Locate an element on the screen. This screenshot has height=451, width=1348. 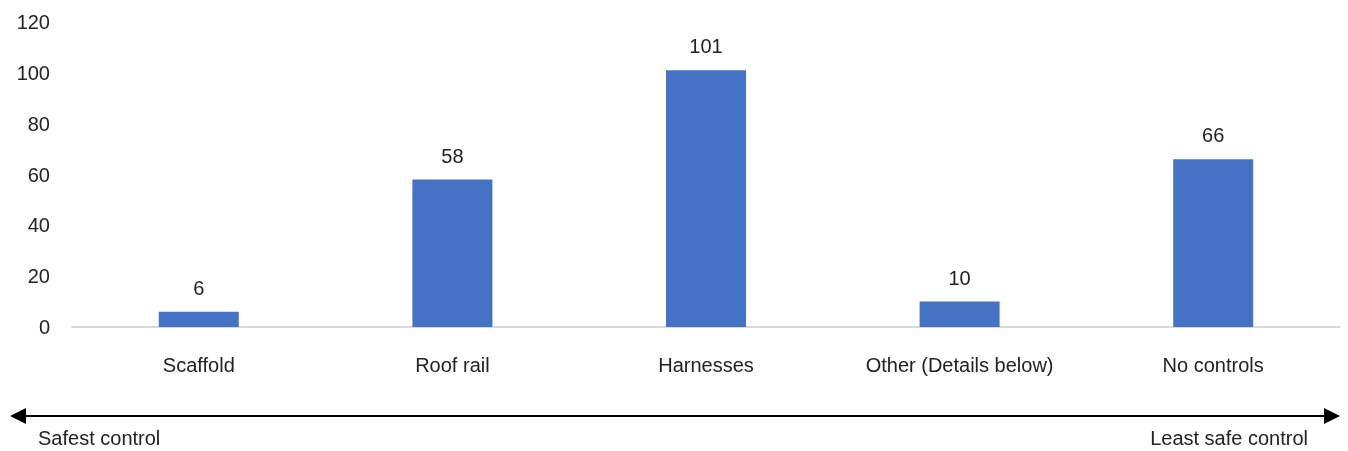
data-label: 101 is located at coordinates (706, 46).